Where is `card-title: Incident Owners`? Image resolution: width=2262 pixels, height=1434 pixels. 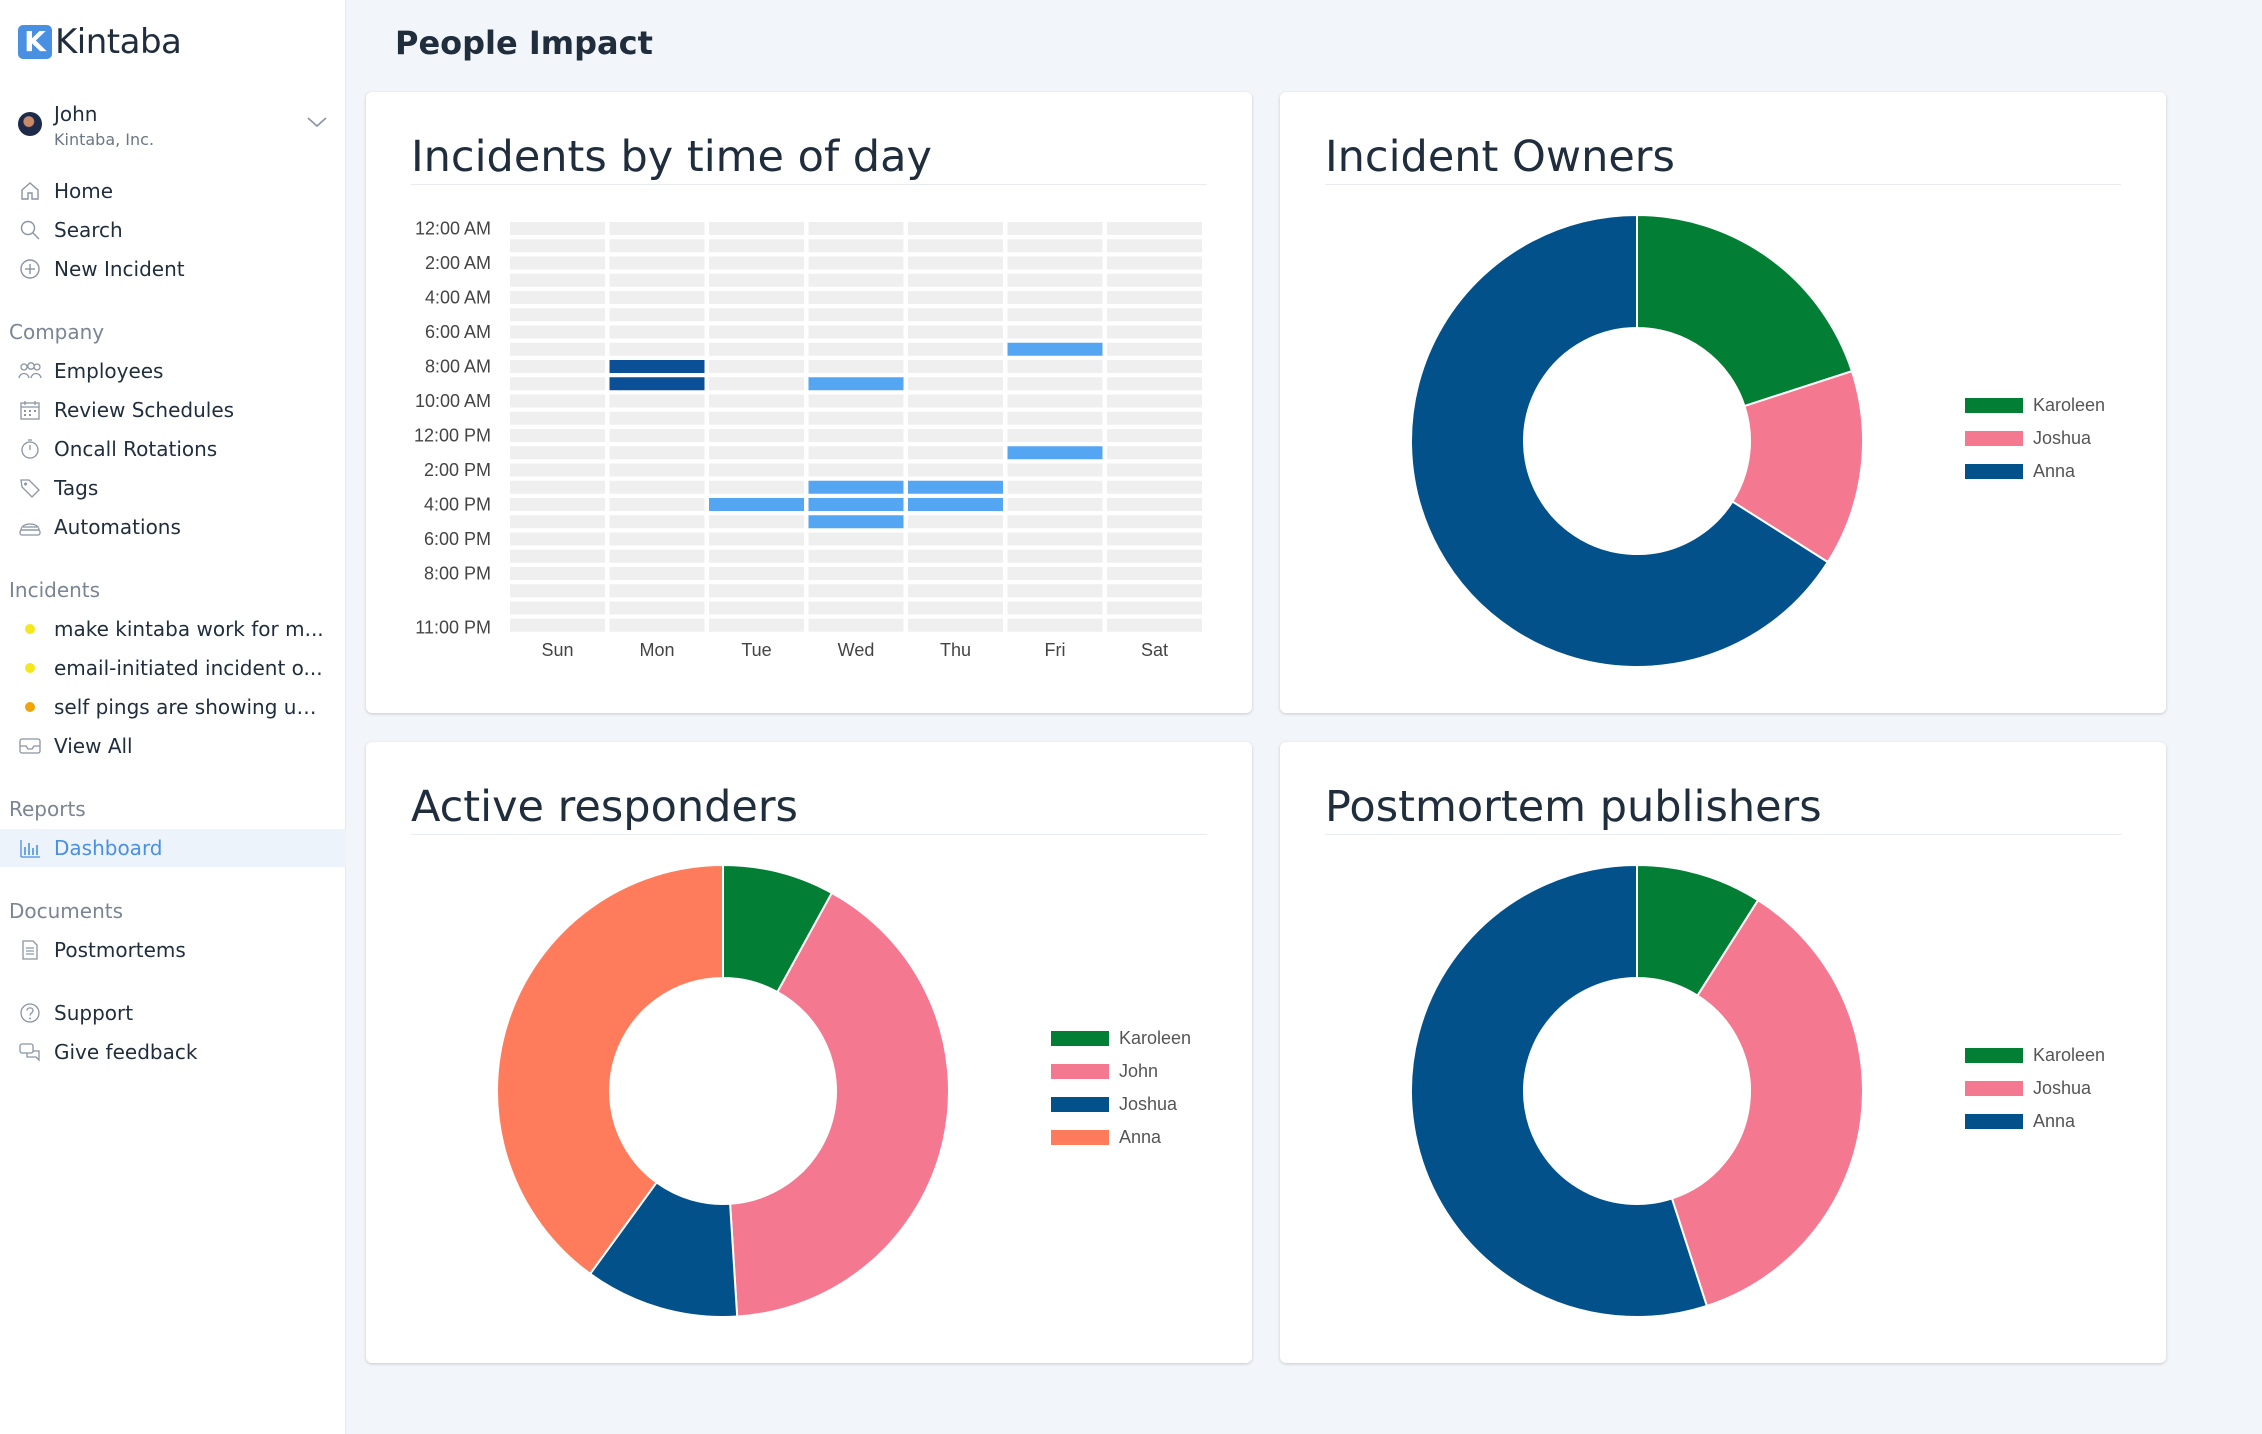
card-title: Incident Owners is located at coordinates (1500, 157).